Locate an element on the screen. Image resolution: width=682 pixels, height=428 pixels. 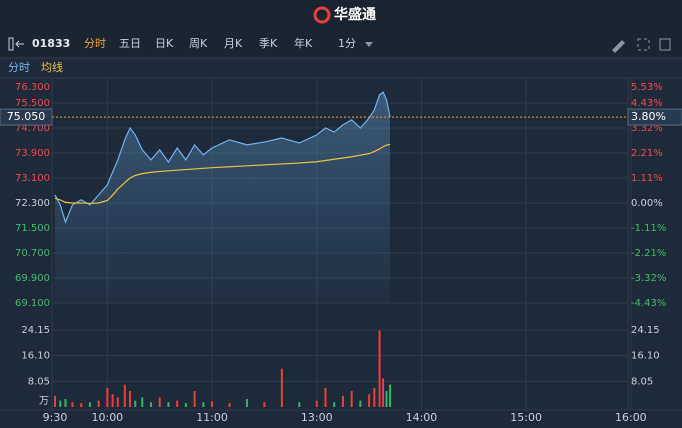
volume-tick-label-right: 16.10 is located at coordinates (645, 356).